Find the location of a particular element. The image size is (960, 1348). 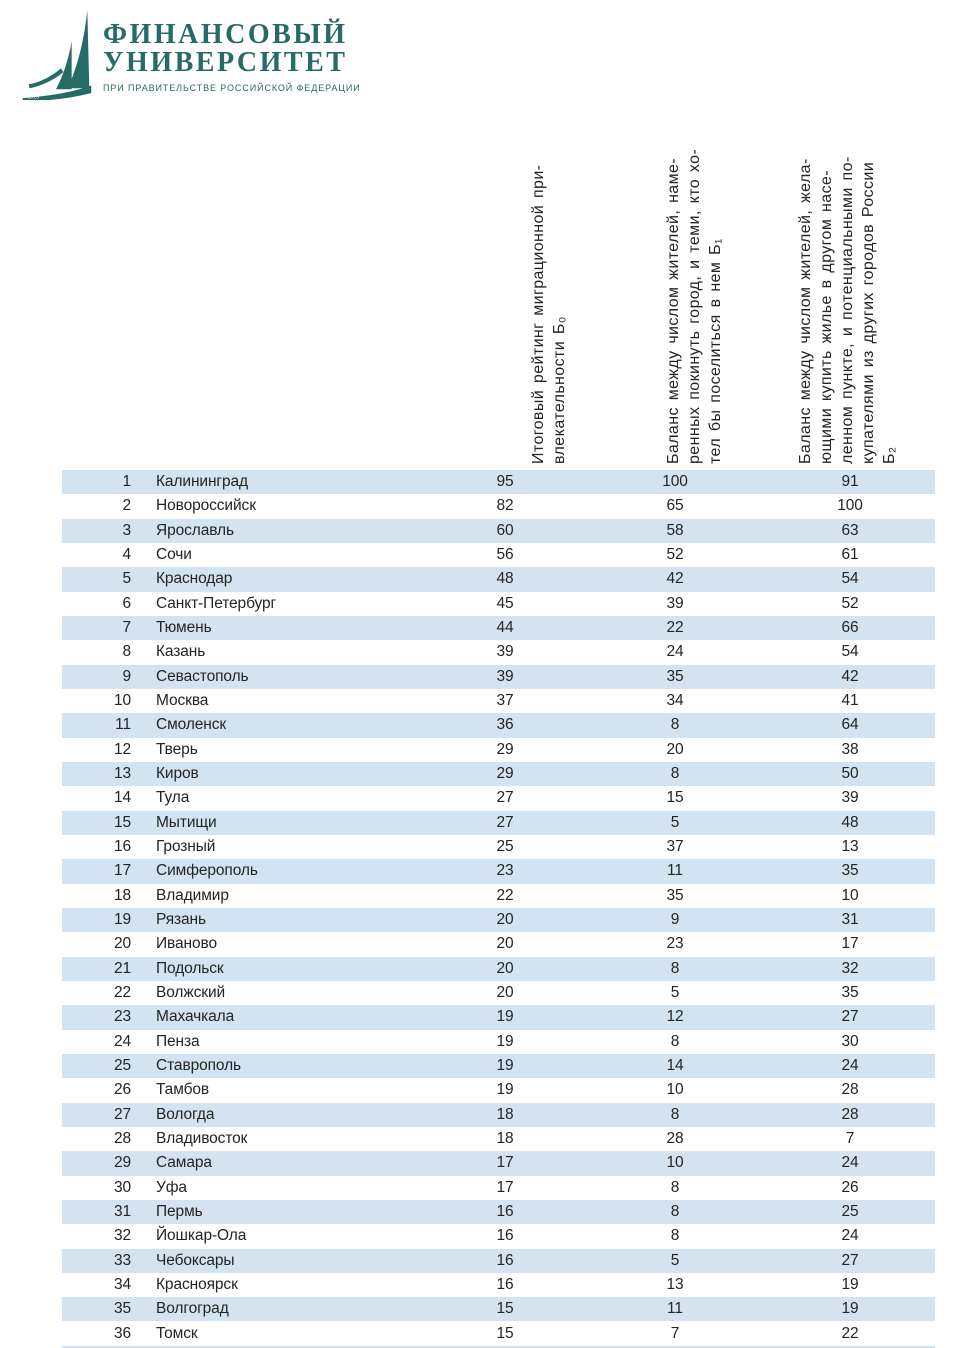

table-row: 21 Подольск 20 8 32 is located at coordinates (498, 968).